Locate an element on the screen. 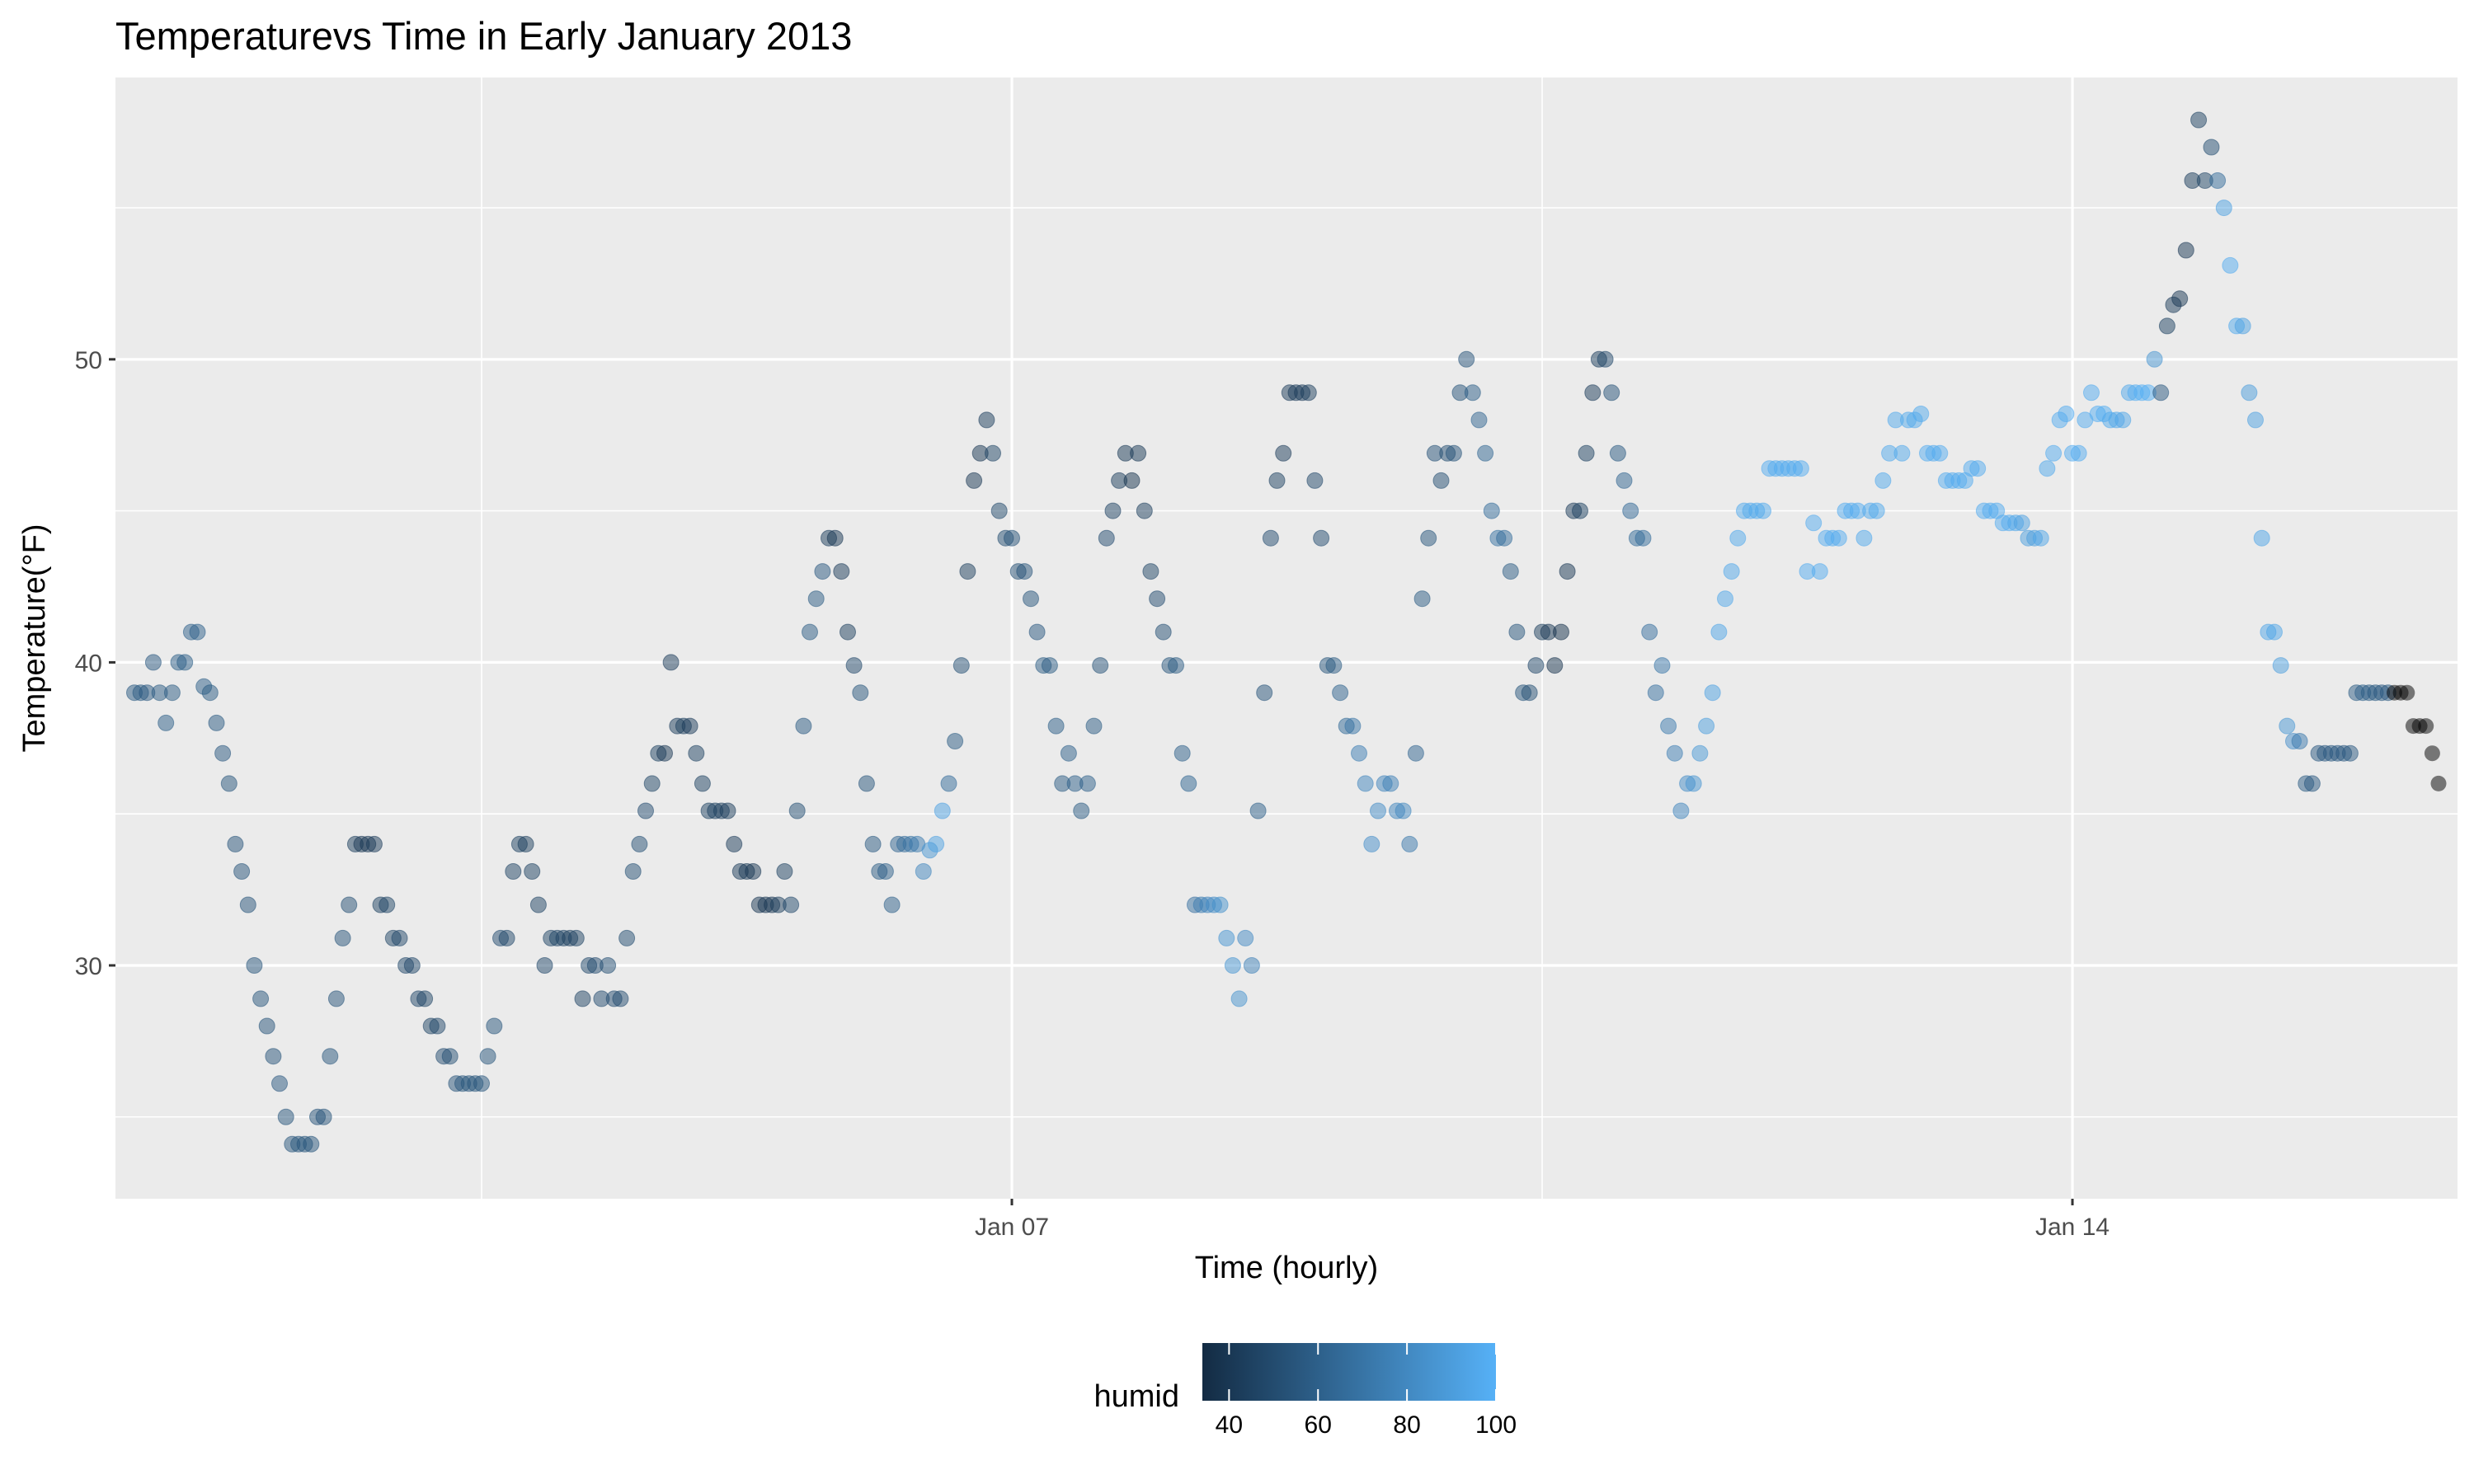  x-tick-label: Jan 14 is located at coordinates (2072, 1227).